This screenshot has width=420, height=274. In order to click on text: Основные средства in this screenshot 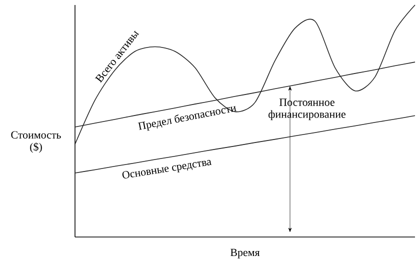, I will do `click(167, 169)`.